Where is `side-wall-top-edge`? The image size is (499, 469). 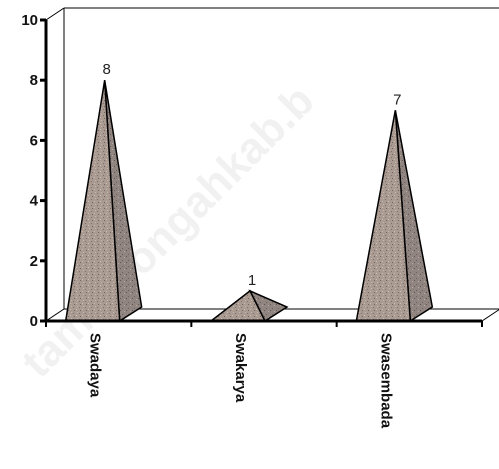 side-wall-top-edge is located at coordinates (55, 14).